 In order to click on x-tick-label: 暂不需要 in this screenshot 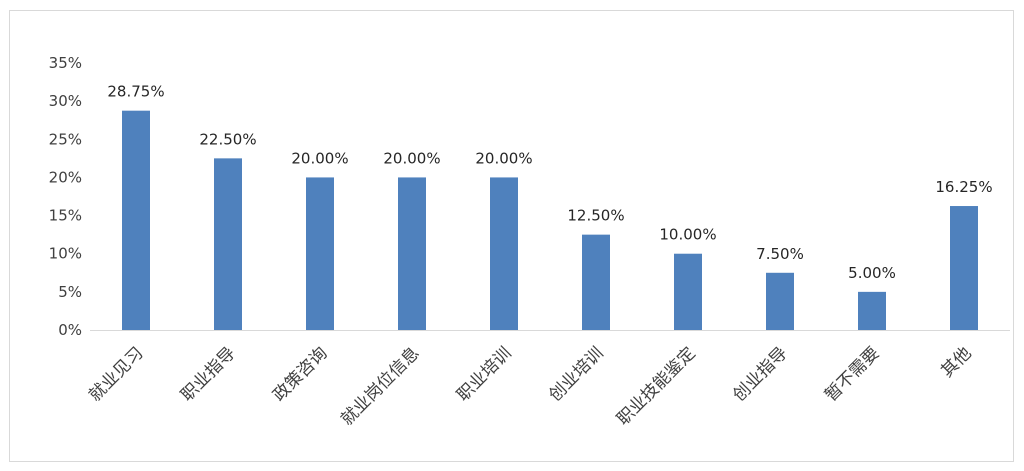, I will do `click(852, 374)`.